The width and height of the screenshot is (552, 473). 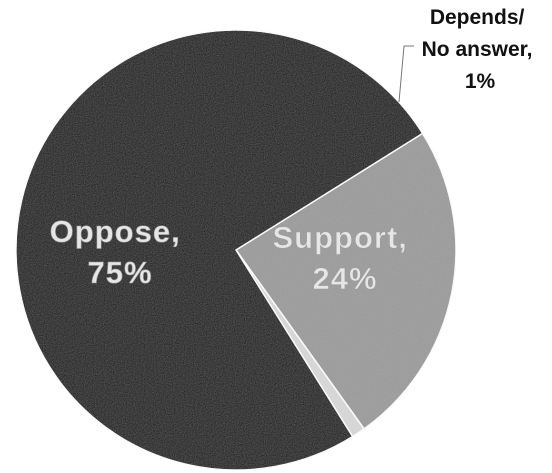 What do you see at coordinates (344, 258) in the screenshot?
I see `slice-label-support: Support, 24%` at bounding box center [344, 258].